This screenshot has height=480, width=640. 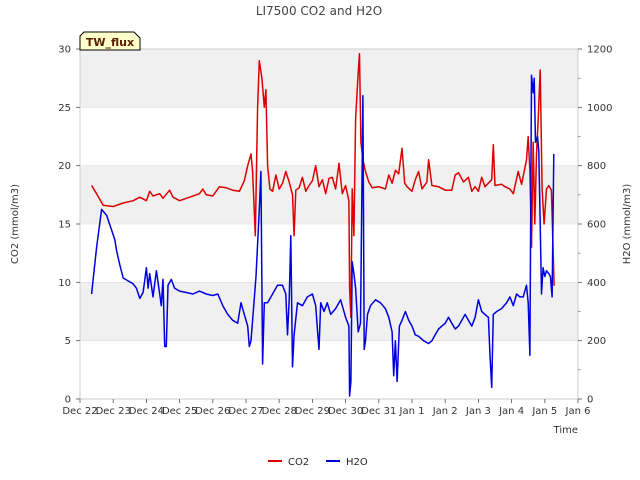 I want to click on y-left-tick-label: 0, so click(x=68, y=400).